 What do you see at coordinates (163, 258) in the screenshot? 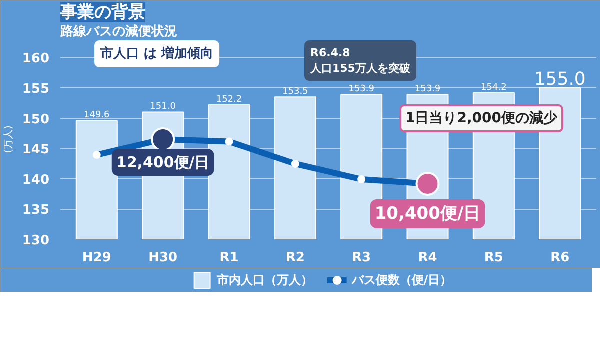
I see `x-tick-label: H30` at bounding box center [163, 258].